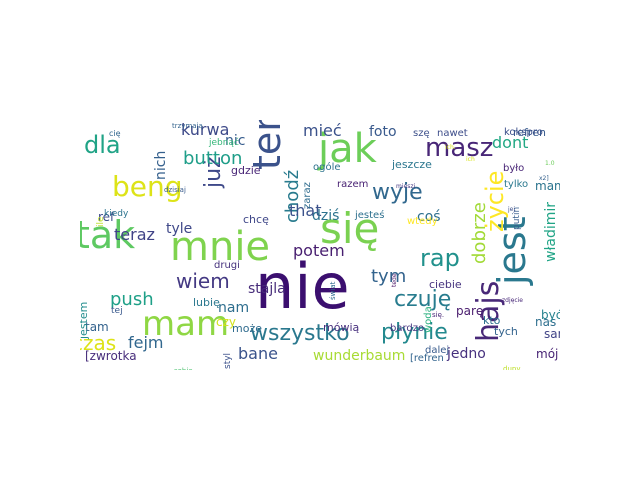 Image resolution: width=640 pixels, height=480 pixels. I want to click on word-22: button, so click(212, 158).